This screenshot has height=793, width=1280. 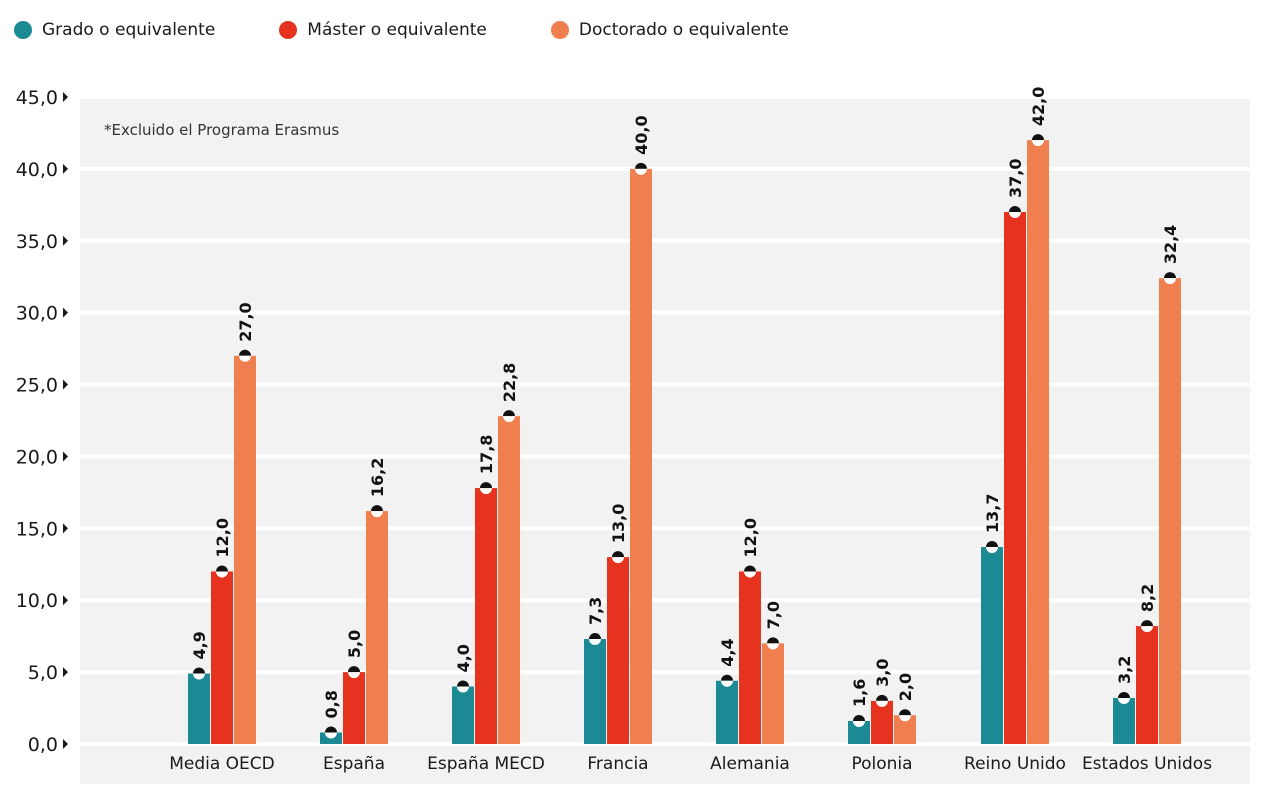 What do you see at coordinates (486, 764) in the screenshot?
I see `x-category-label: España MECD` at bounding box center [486, 764].